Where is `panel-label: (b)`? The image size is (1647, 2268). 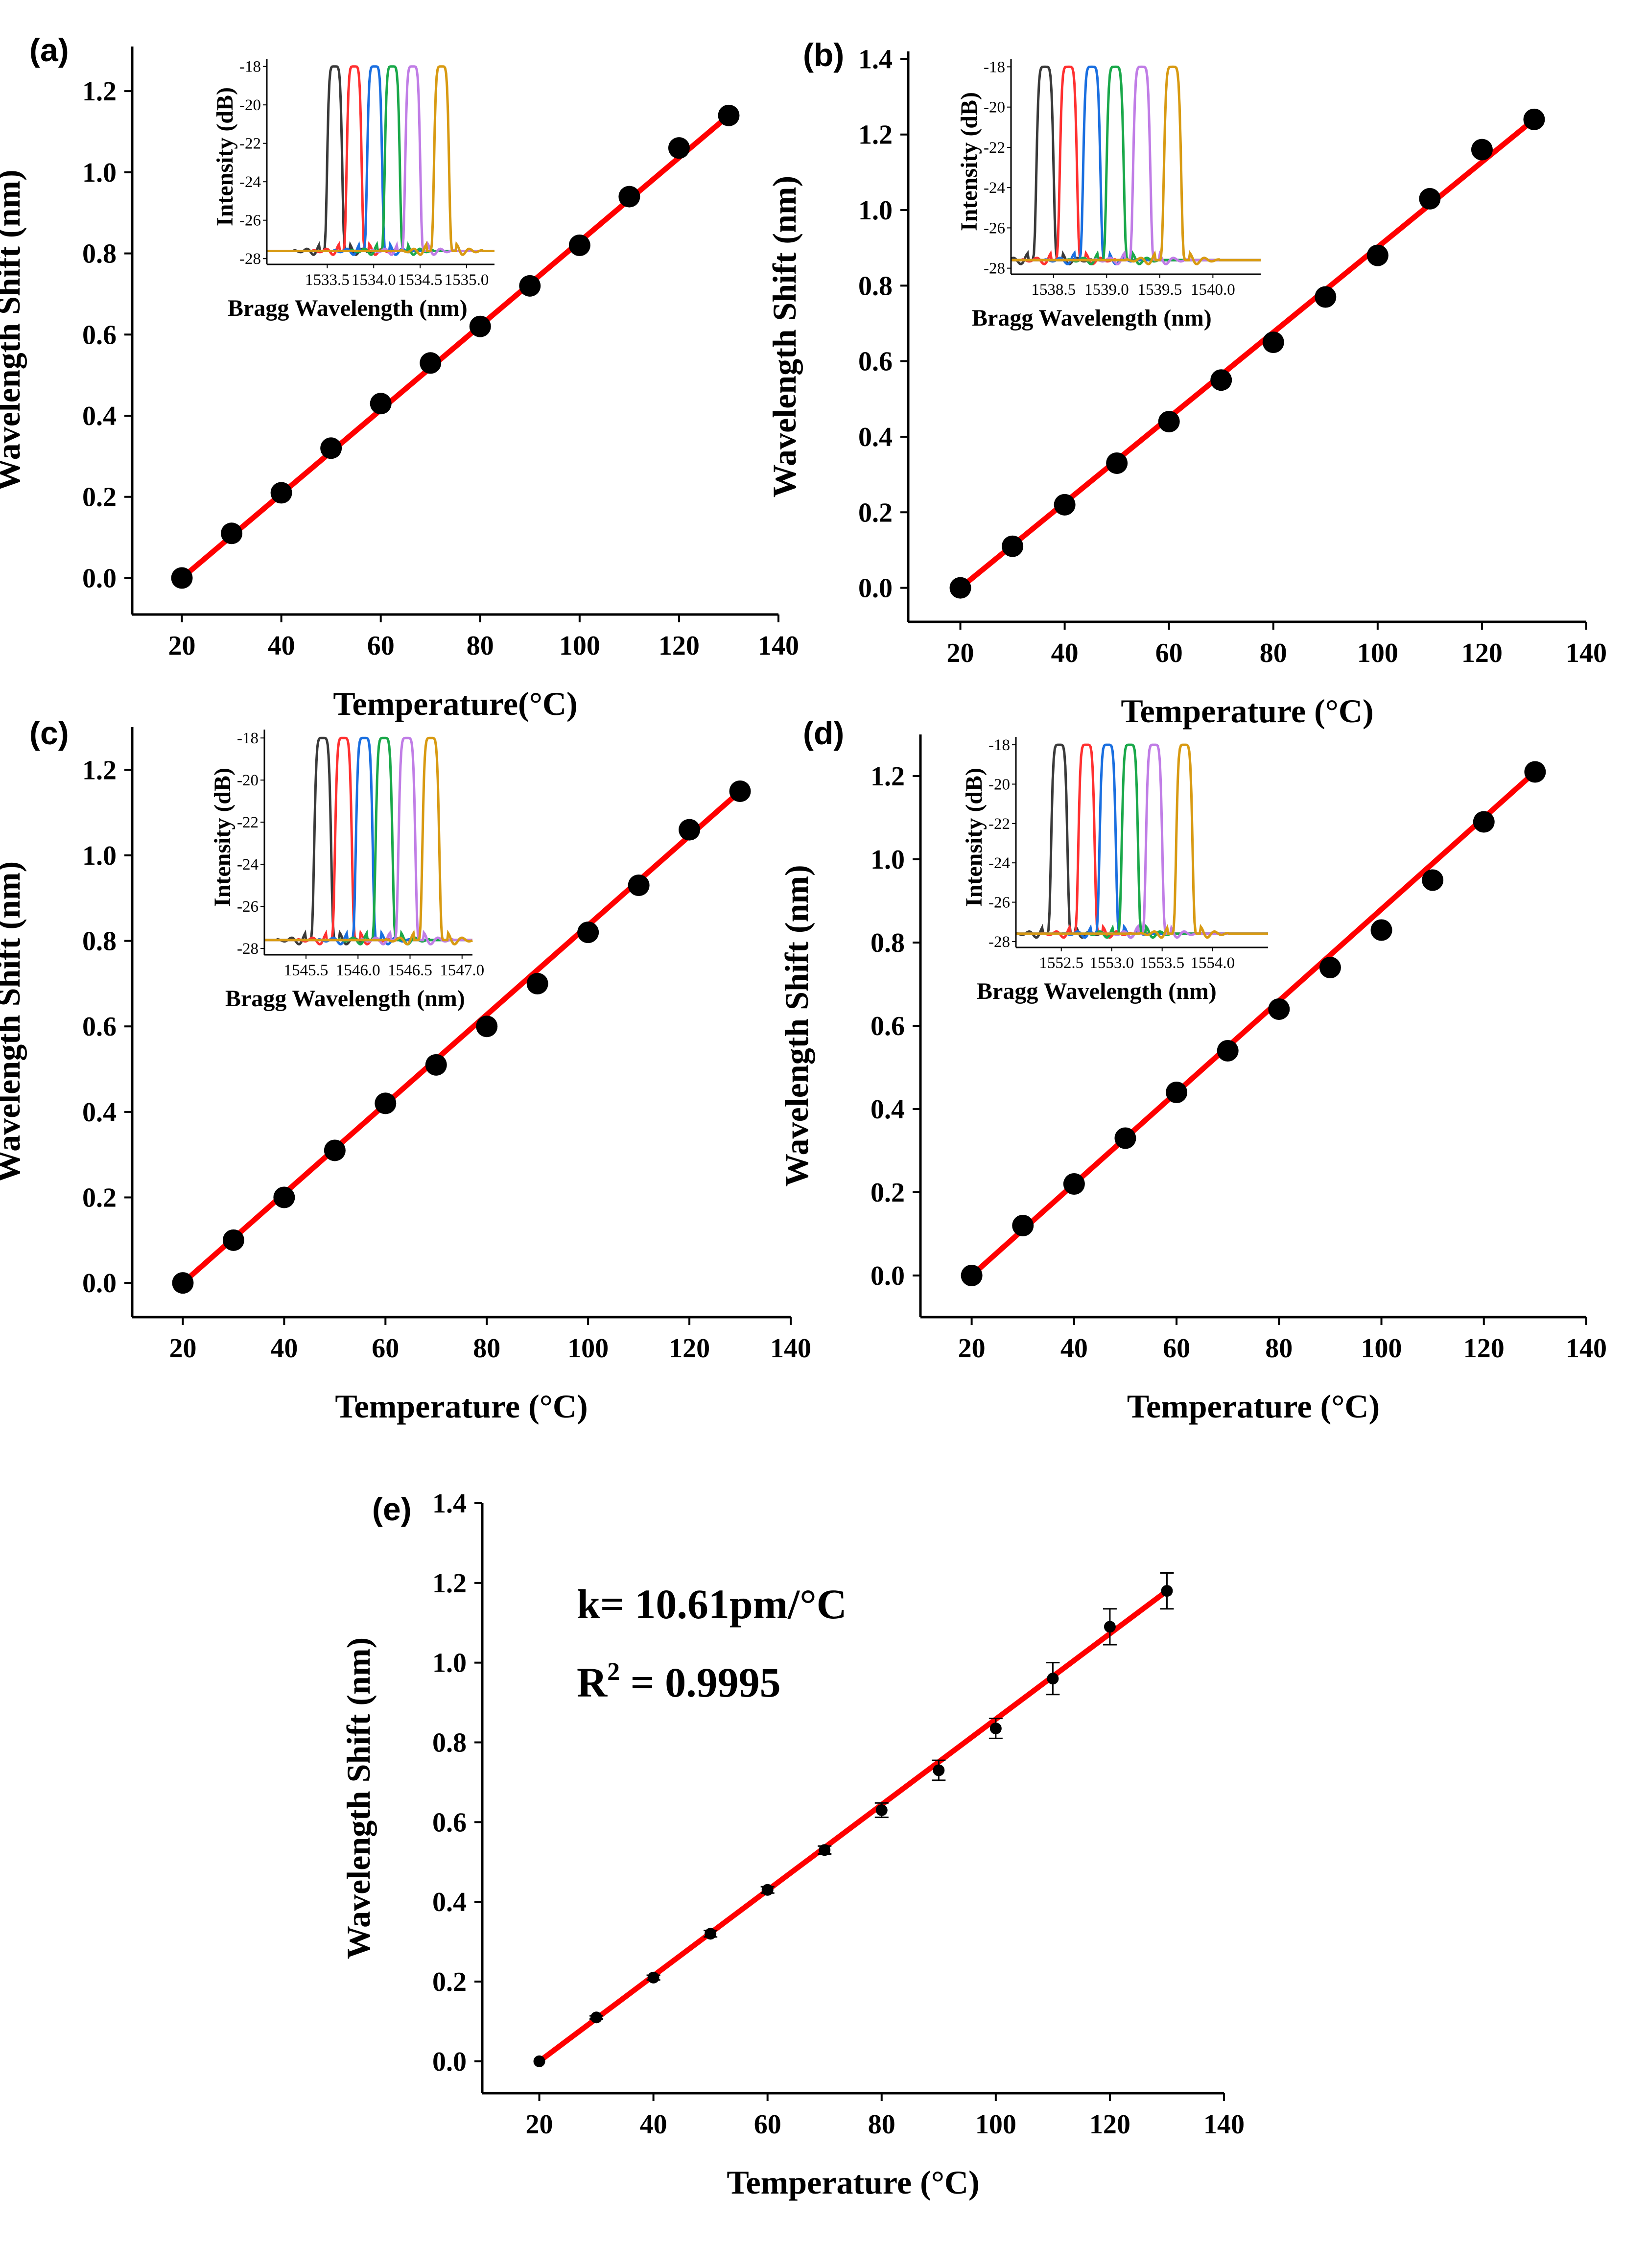 panel-label: (b) is located at coordinates (823, 55).